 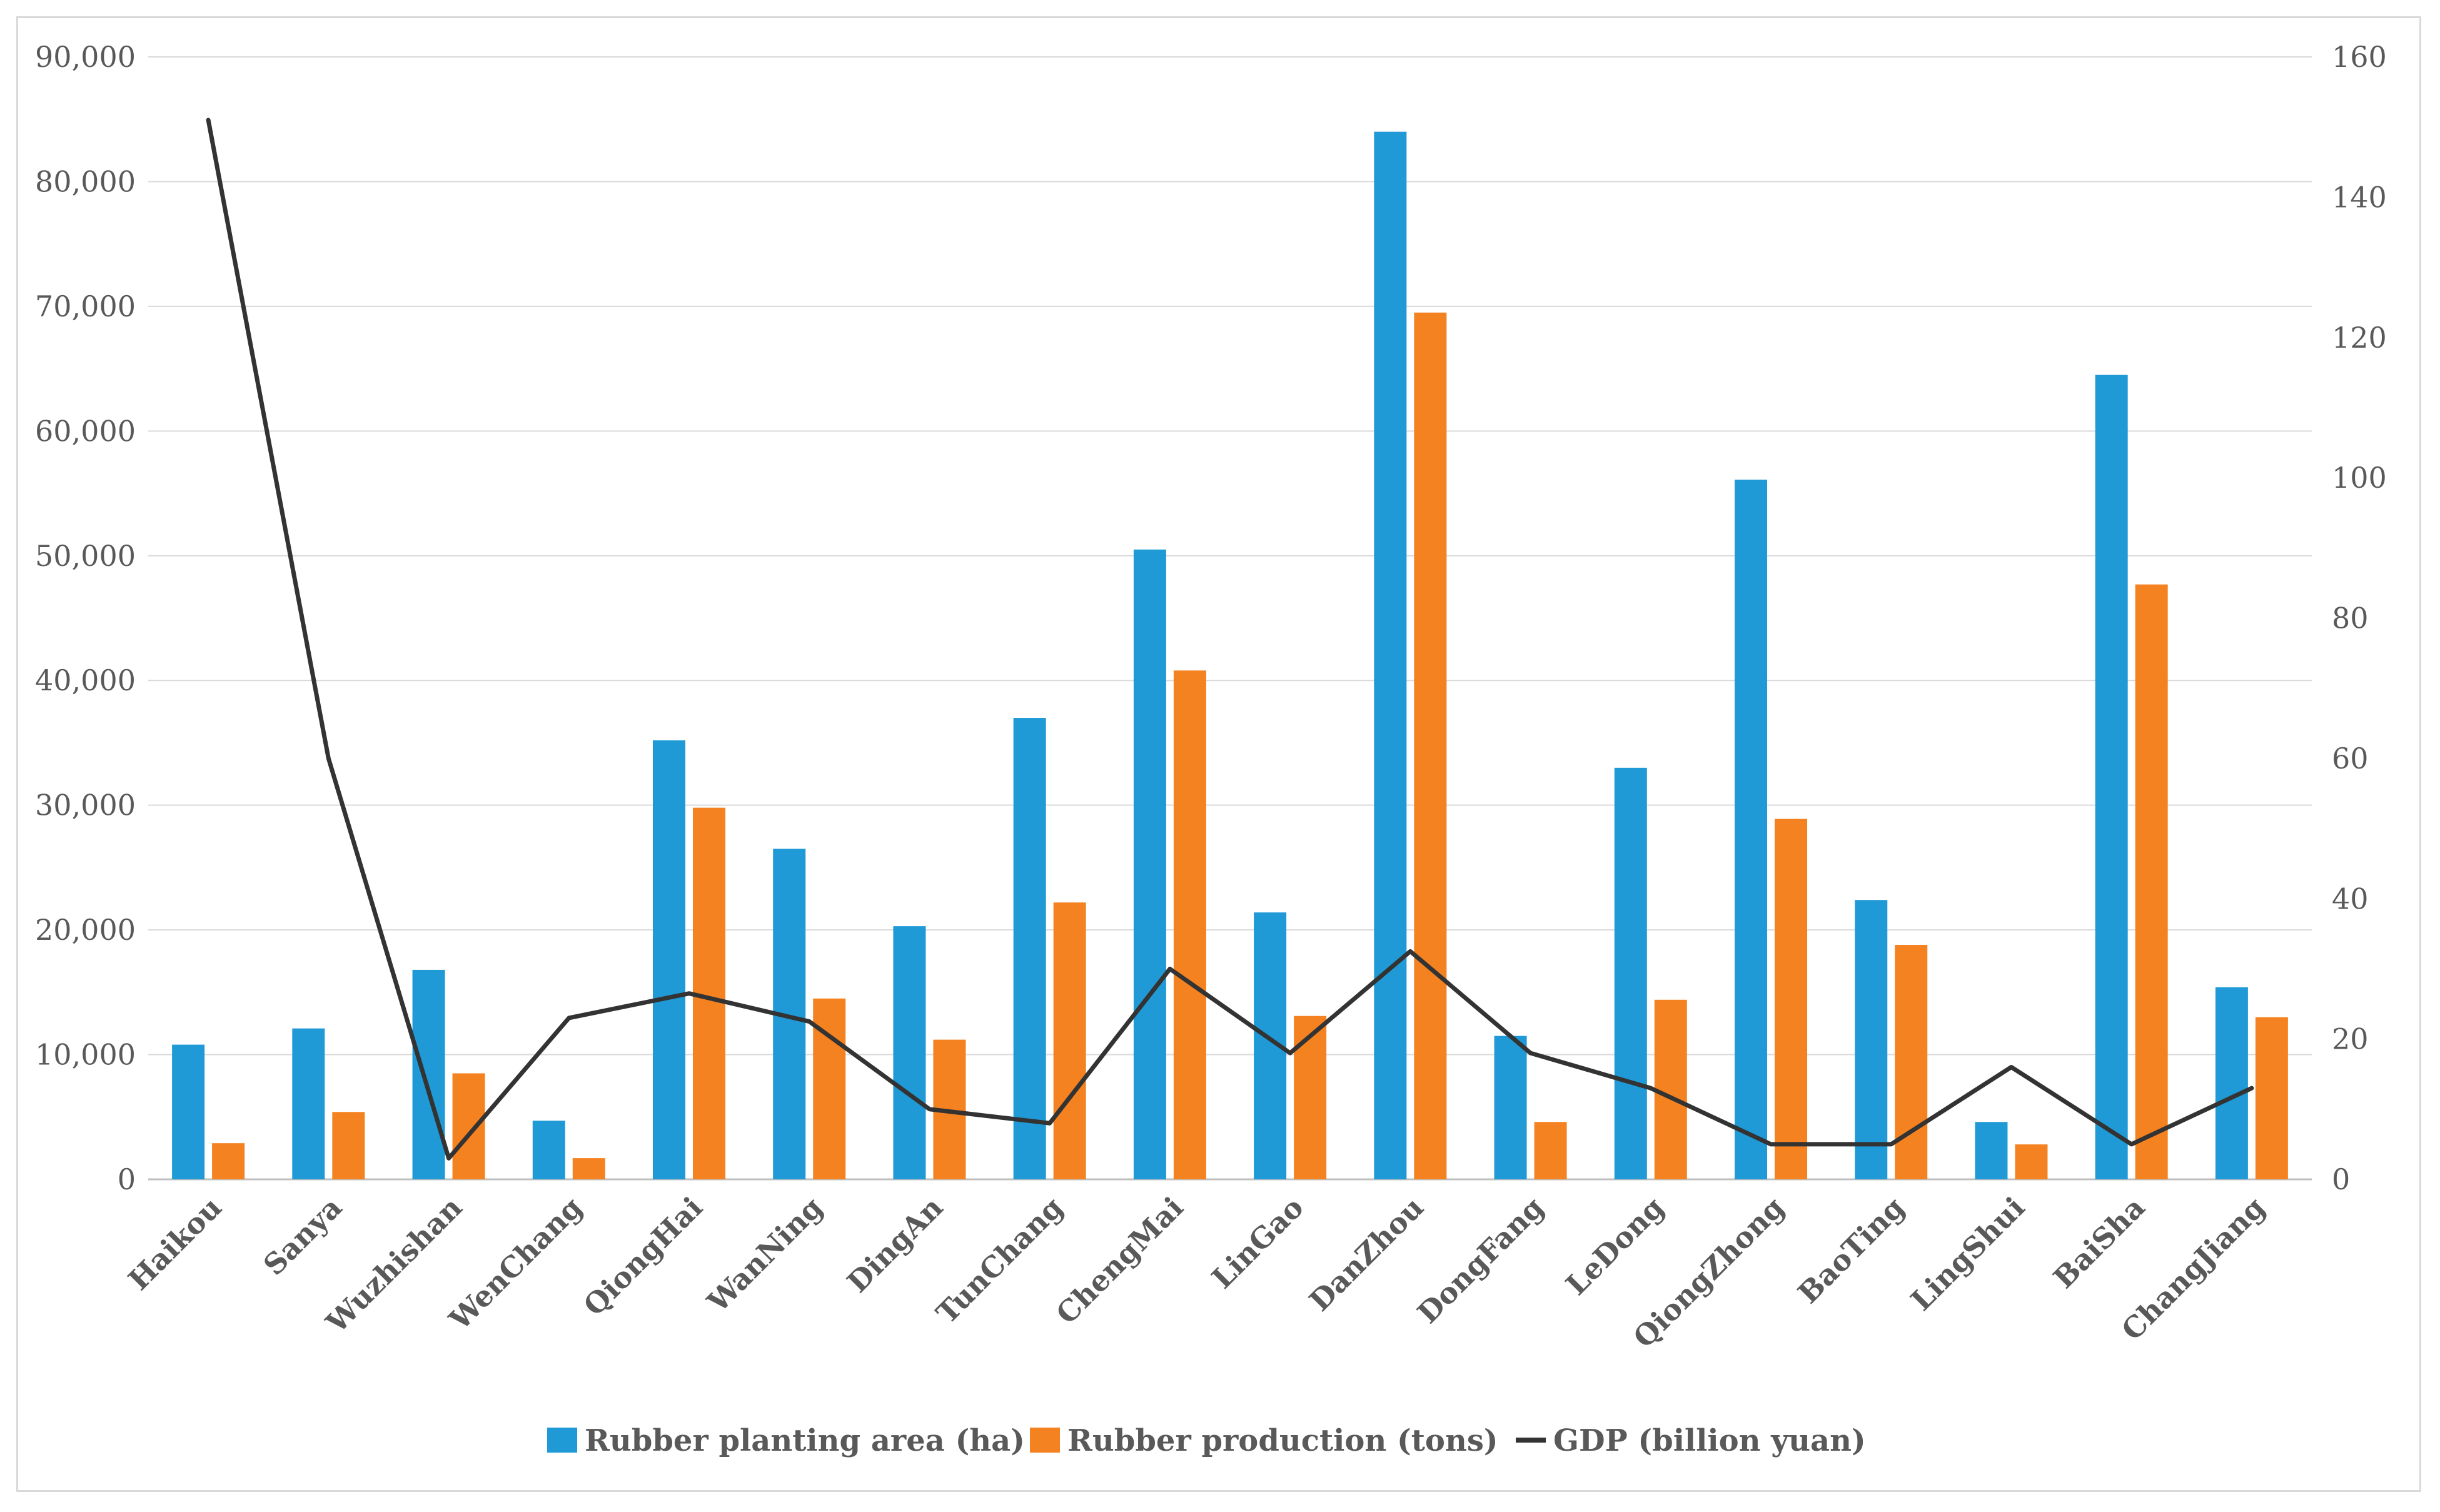 I want to click on category-label: LinGao, so click(x=1257, y=1244).